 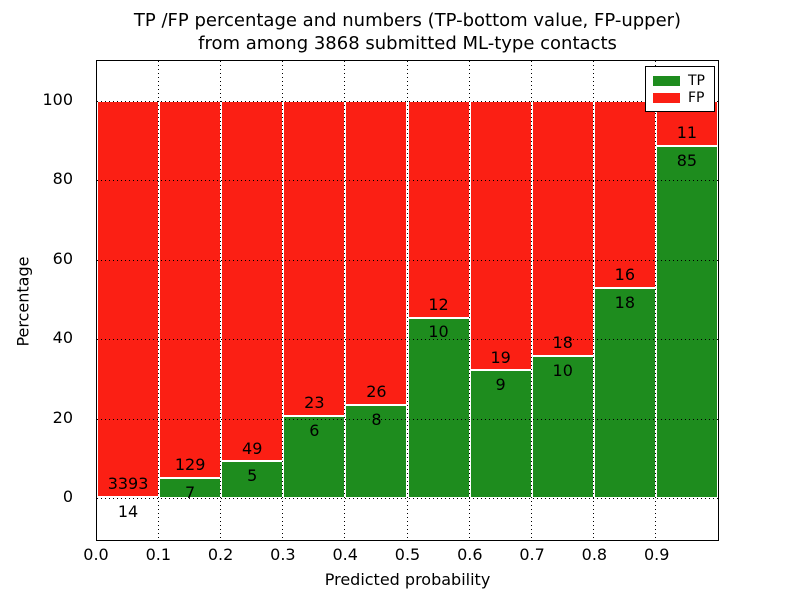 I want to click on bar-count-tp: 5, so click(x=252, y=476).